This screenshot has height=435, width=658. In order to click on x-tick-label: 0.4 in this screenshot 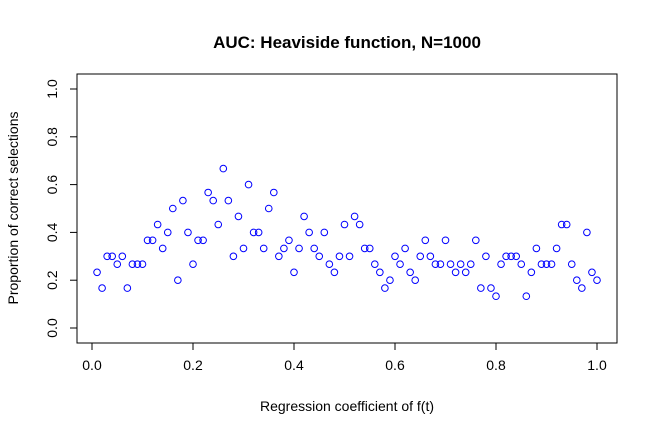, I will do `click(294, 365)`.